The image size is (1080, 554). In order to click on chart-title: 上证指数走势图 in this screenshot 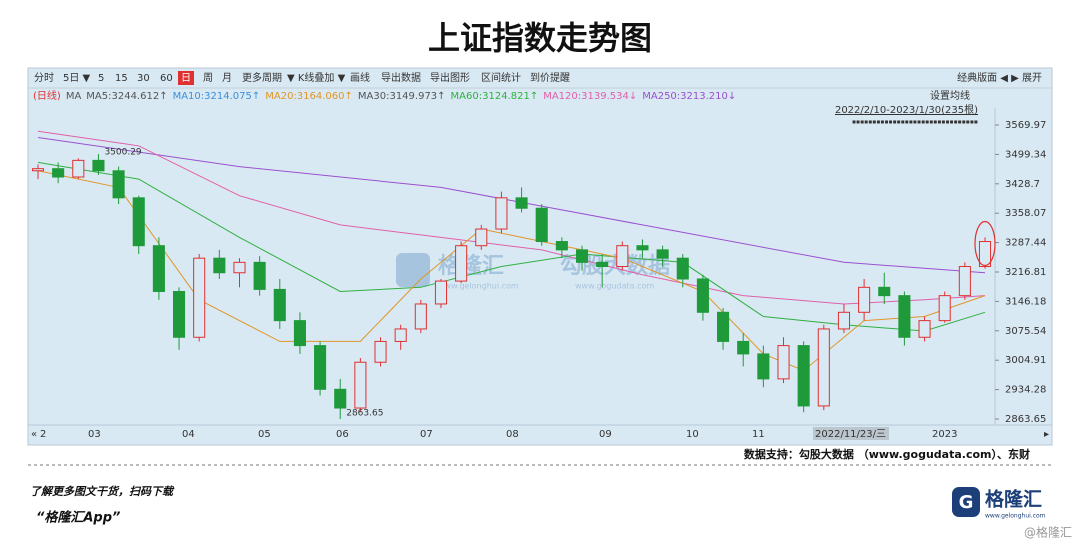, I will do `click(540, 38)`.